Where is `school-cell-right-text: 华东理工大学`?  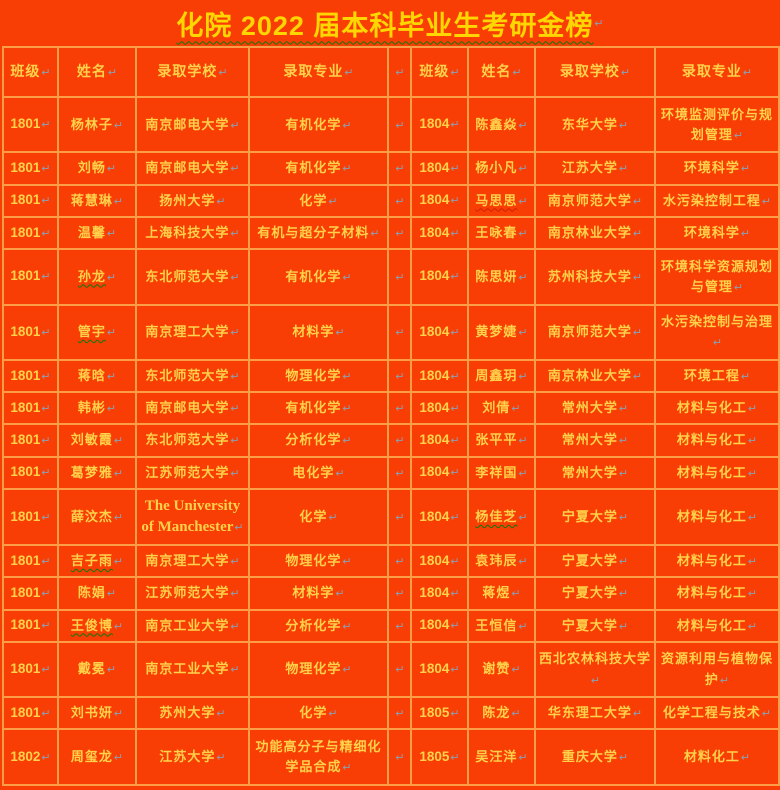 school-cell-right-text: 华东理工大学 is located at coordinates (589, 713).